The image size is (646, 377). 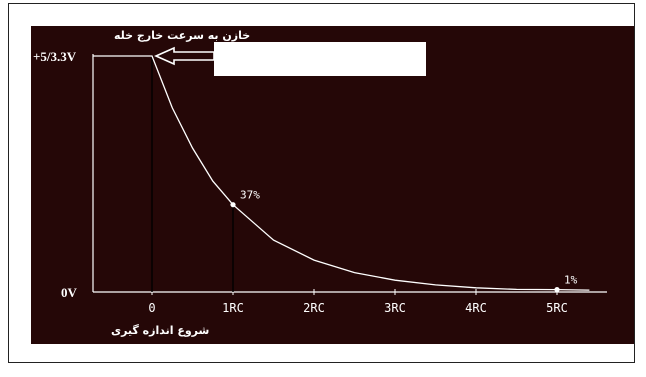 I want to click on x-tick-label: 5RC, so click(x=557, y=308).